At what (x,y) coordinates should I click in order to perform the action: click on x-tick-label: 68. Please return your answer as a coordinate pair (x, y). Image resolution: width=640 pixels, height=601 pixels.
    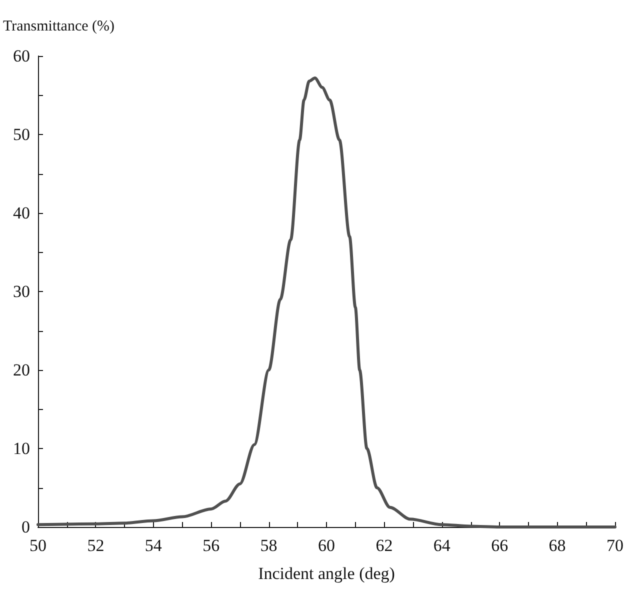
    Looking at the image, I should click on (557, 545).